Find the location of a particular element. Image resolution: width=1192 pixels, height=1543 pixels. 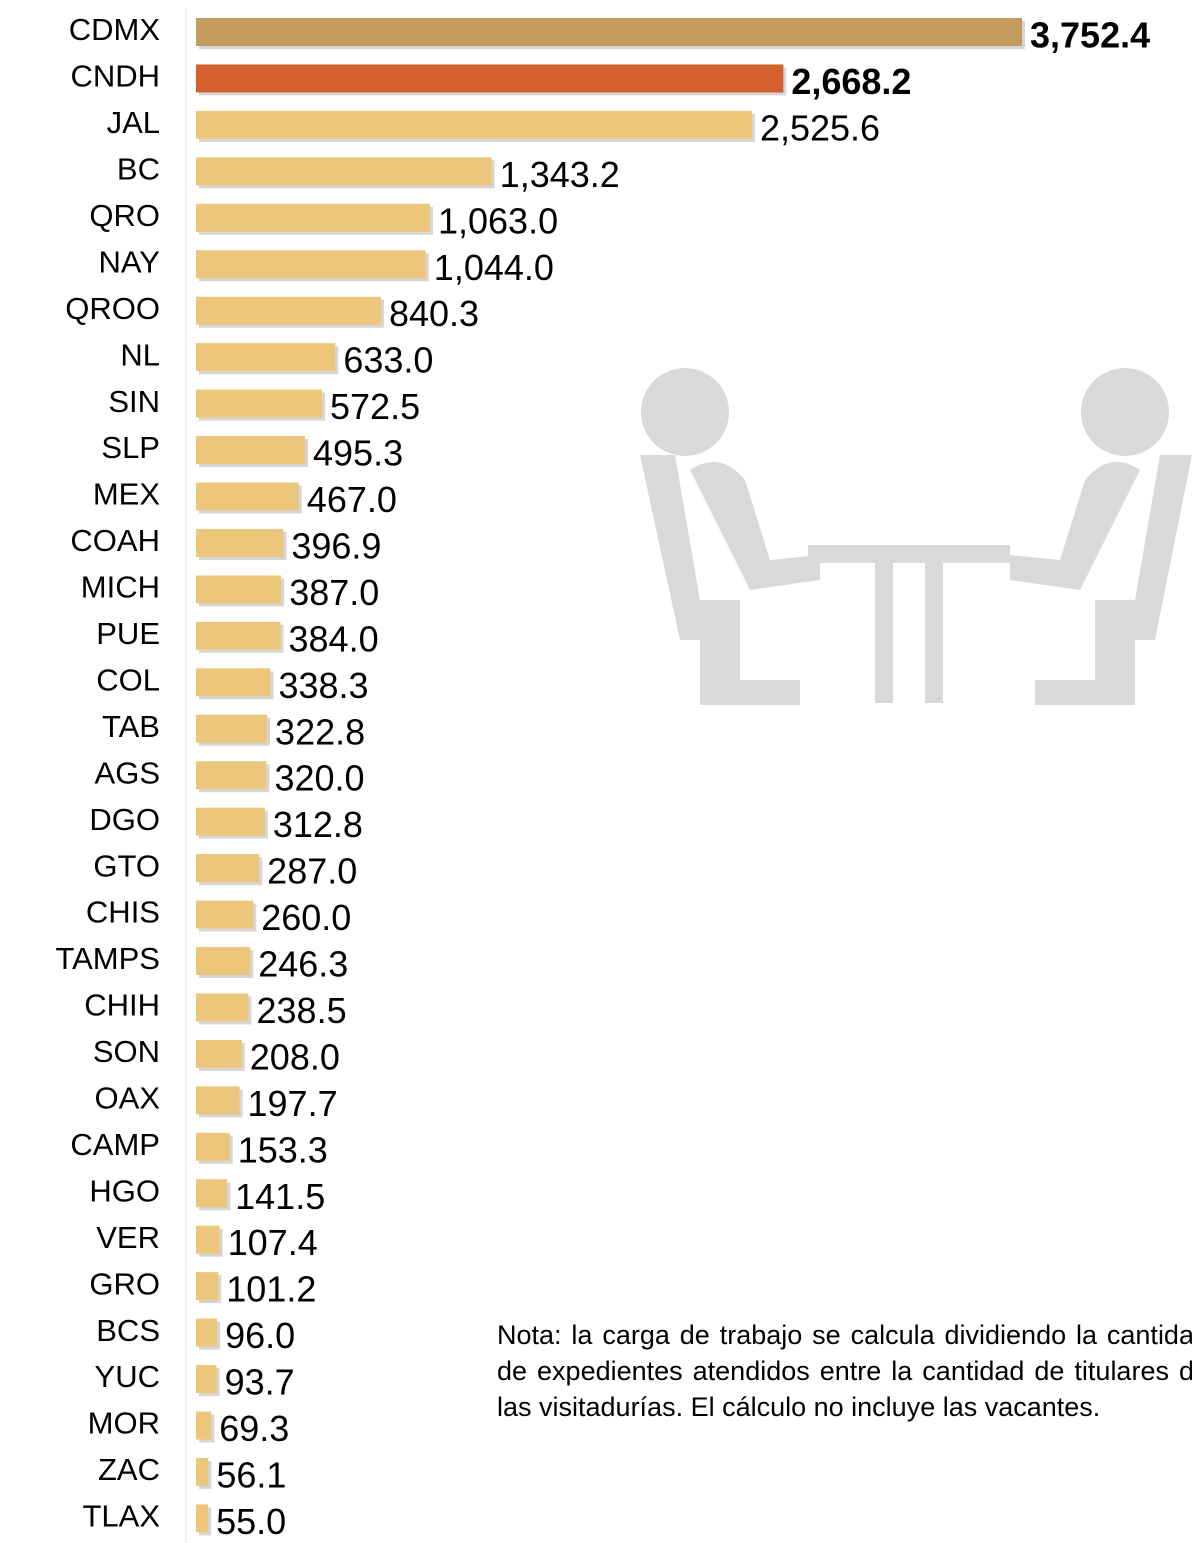

value-label: 633.0 is located at coordinates (388, 360).